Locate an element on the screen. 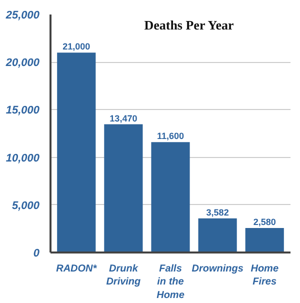  x-tick-label: Drunk Driving is located at coordinates (123, 276).